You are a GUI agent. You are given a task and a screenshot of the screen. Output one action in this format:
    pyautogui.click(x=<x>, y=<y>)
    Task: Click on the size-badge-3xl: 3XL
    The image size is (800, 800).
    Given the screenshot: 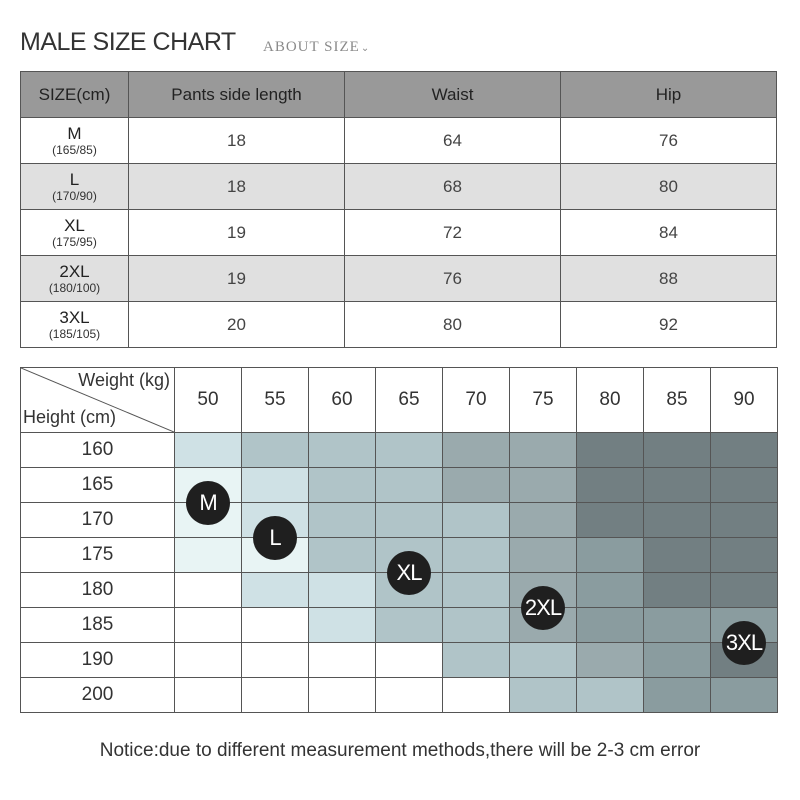 What is the action you would take?
    pyautogui.click(x=744, y=642)
    